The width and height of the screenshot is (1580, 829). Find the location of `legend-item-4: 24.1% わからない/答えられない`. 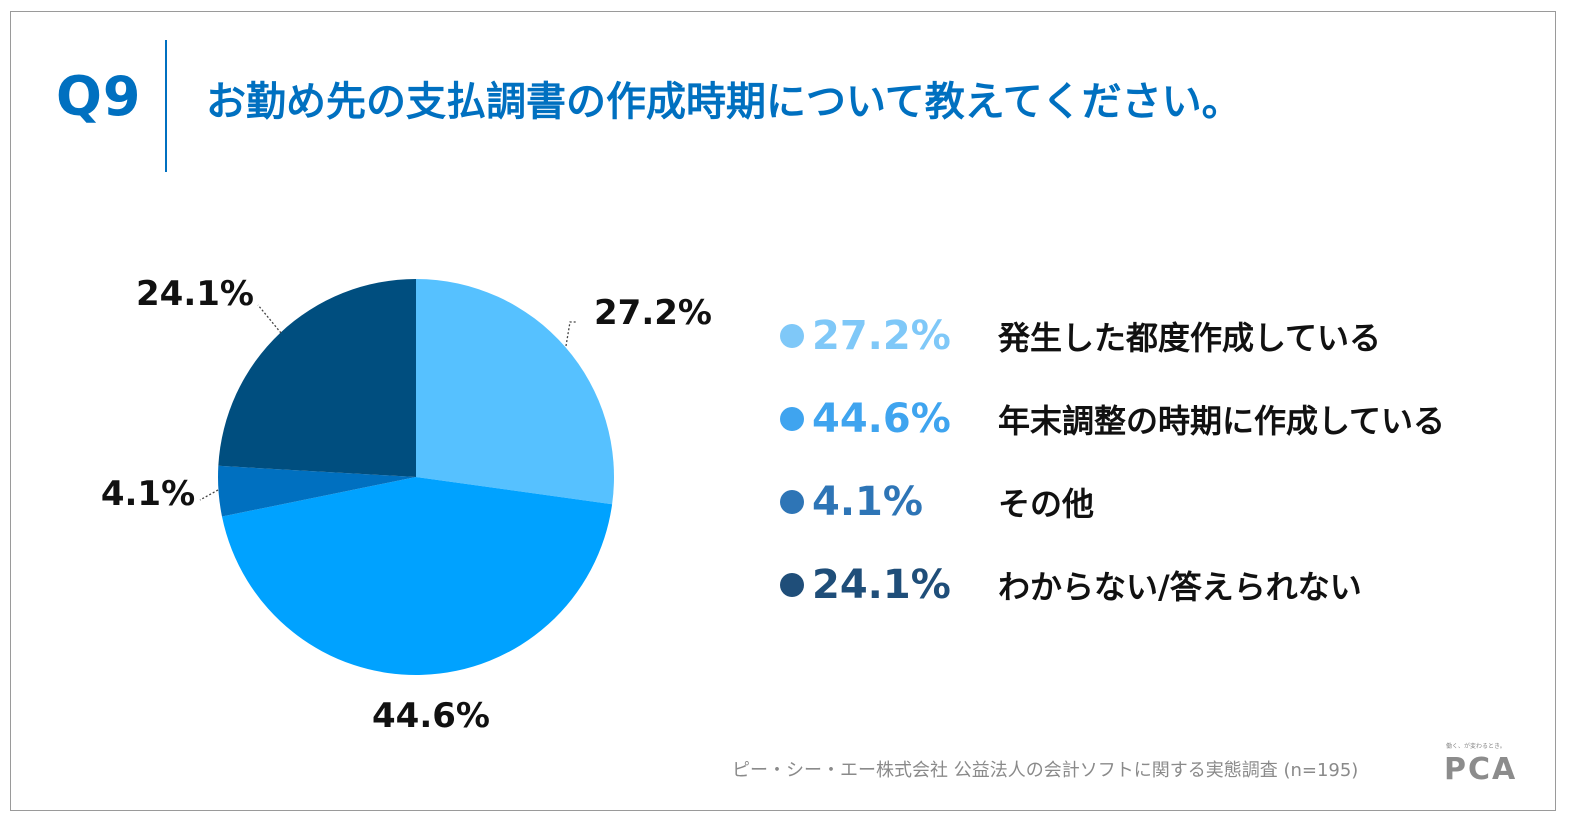

legend-item-4: 24.1% わからない/答えられない is located at coordinates (1140, 600).